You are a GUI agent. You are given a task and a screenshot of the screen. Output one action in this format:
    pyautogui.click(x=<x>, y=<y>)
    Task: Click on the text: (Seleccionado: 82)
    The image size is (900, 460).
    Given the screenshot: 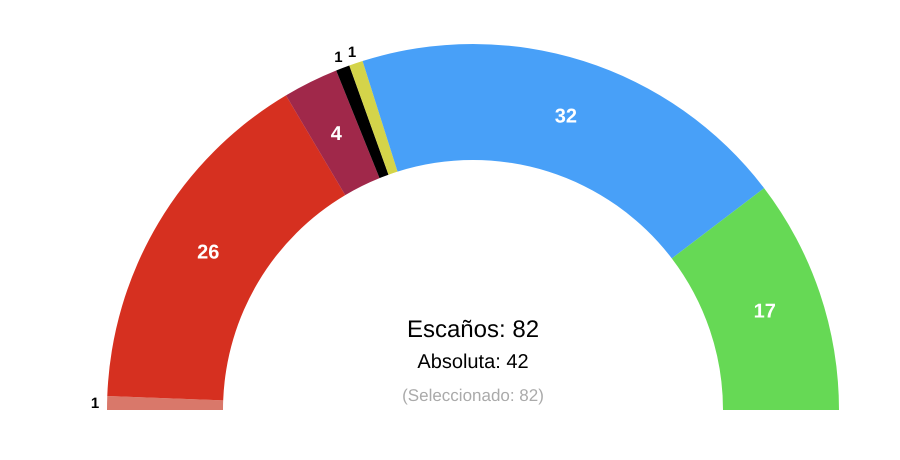 What is the action you would take?
    pyautogui.click(x=473, y=395)
    